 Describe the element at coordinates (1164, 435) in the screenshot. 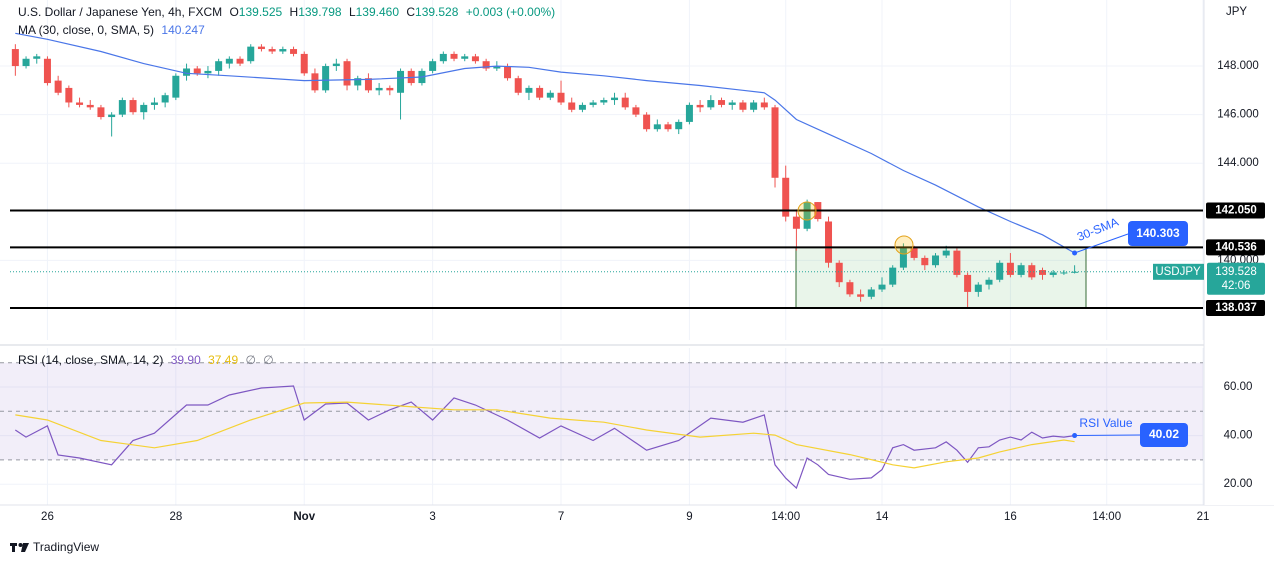

I see `annotation-box` at that location.